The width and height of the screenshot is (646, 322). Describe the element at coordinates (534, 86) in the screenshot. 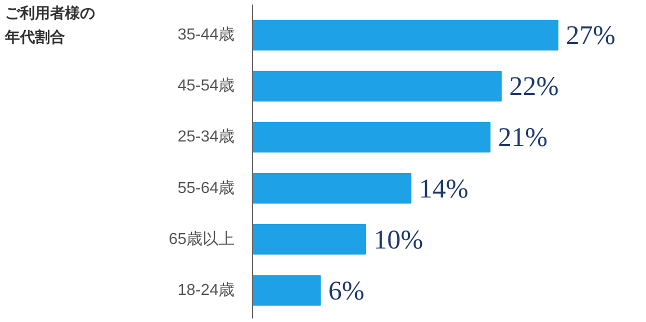

I see `data-label: 22%` at that location.